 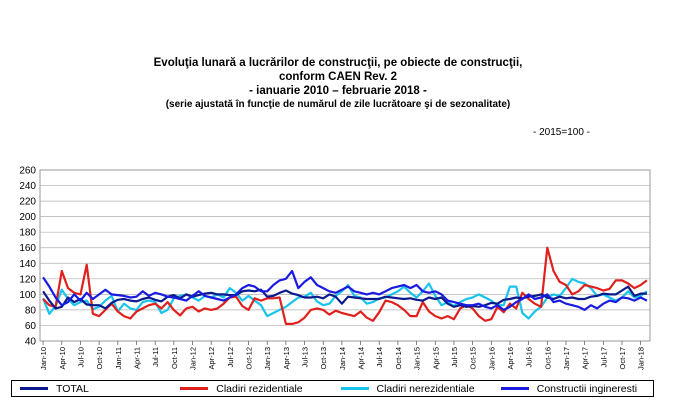 I want to click on legend-item-ingineresti: Constructii ingineresti, so click(x=573, y=389).